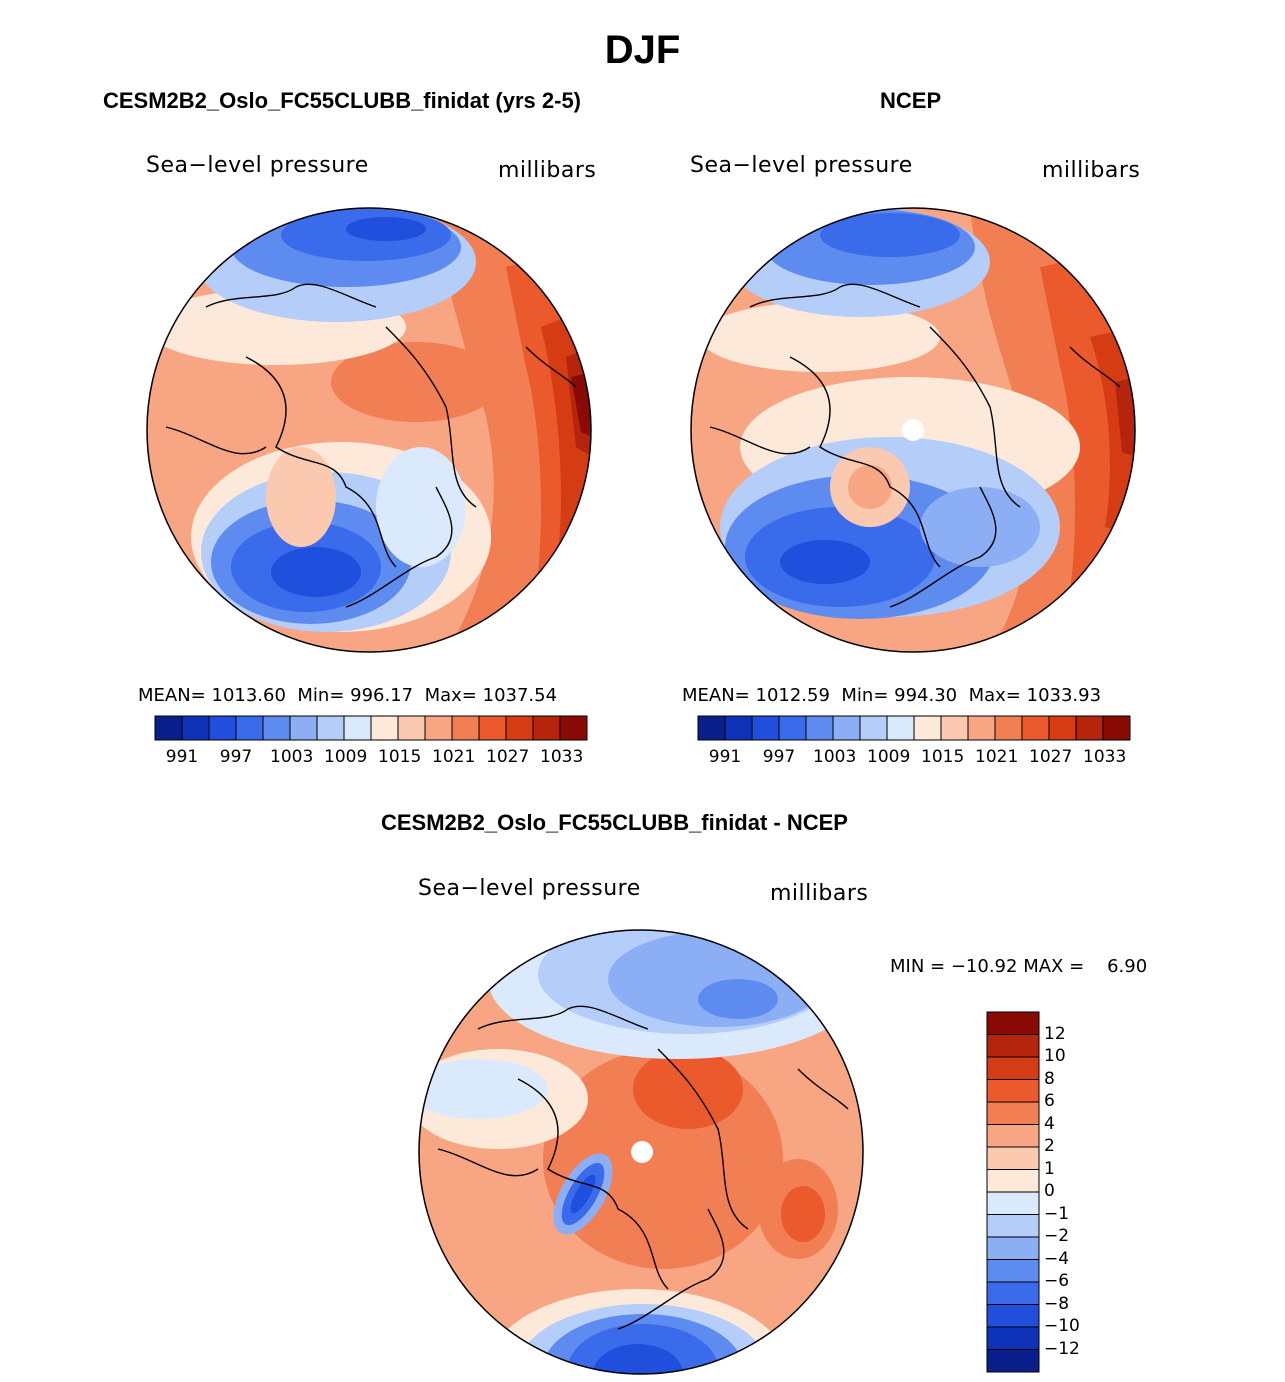 The width and height of the screenshot is (1285, 1382). What do you see at coordinates (1054, 966) in the screenshot?
I see `max-label: MAX =` at bounding box center [1054, 966].